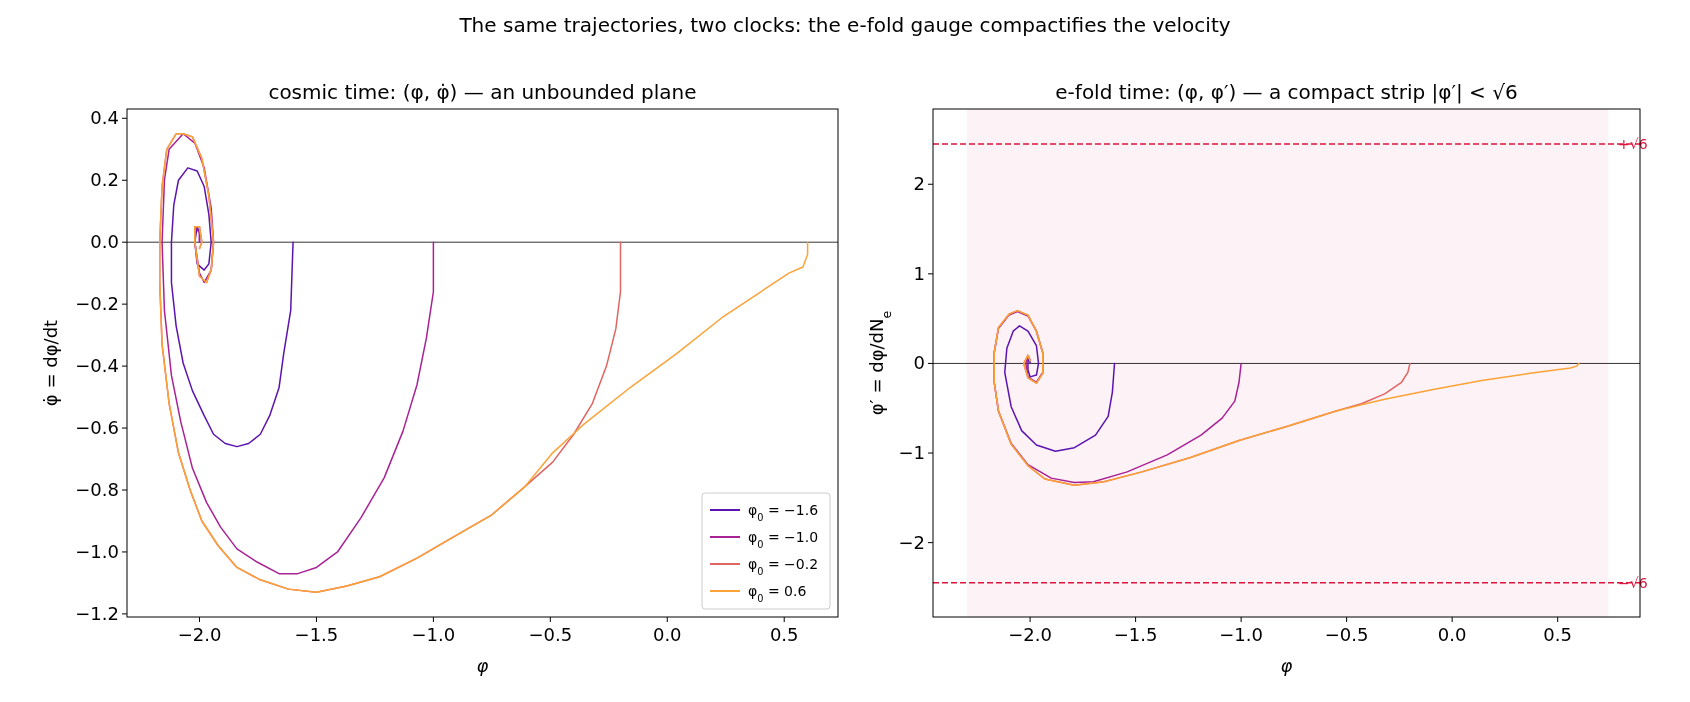 Image resolution: width=1690 pixels, height=702 pixels. What do you see at coordinates (97, 613) in the screenshot?
I see `y-tick-label: −1.2` at bounding box center [97, 613].